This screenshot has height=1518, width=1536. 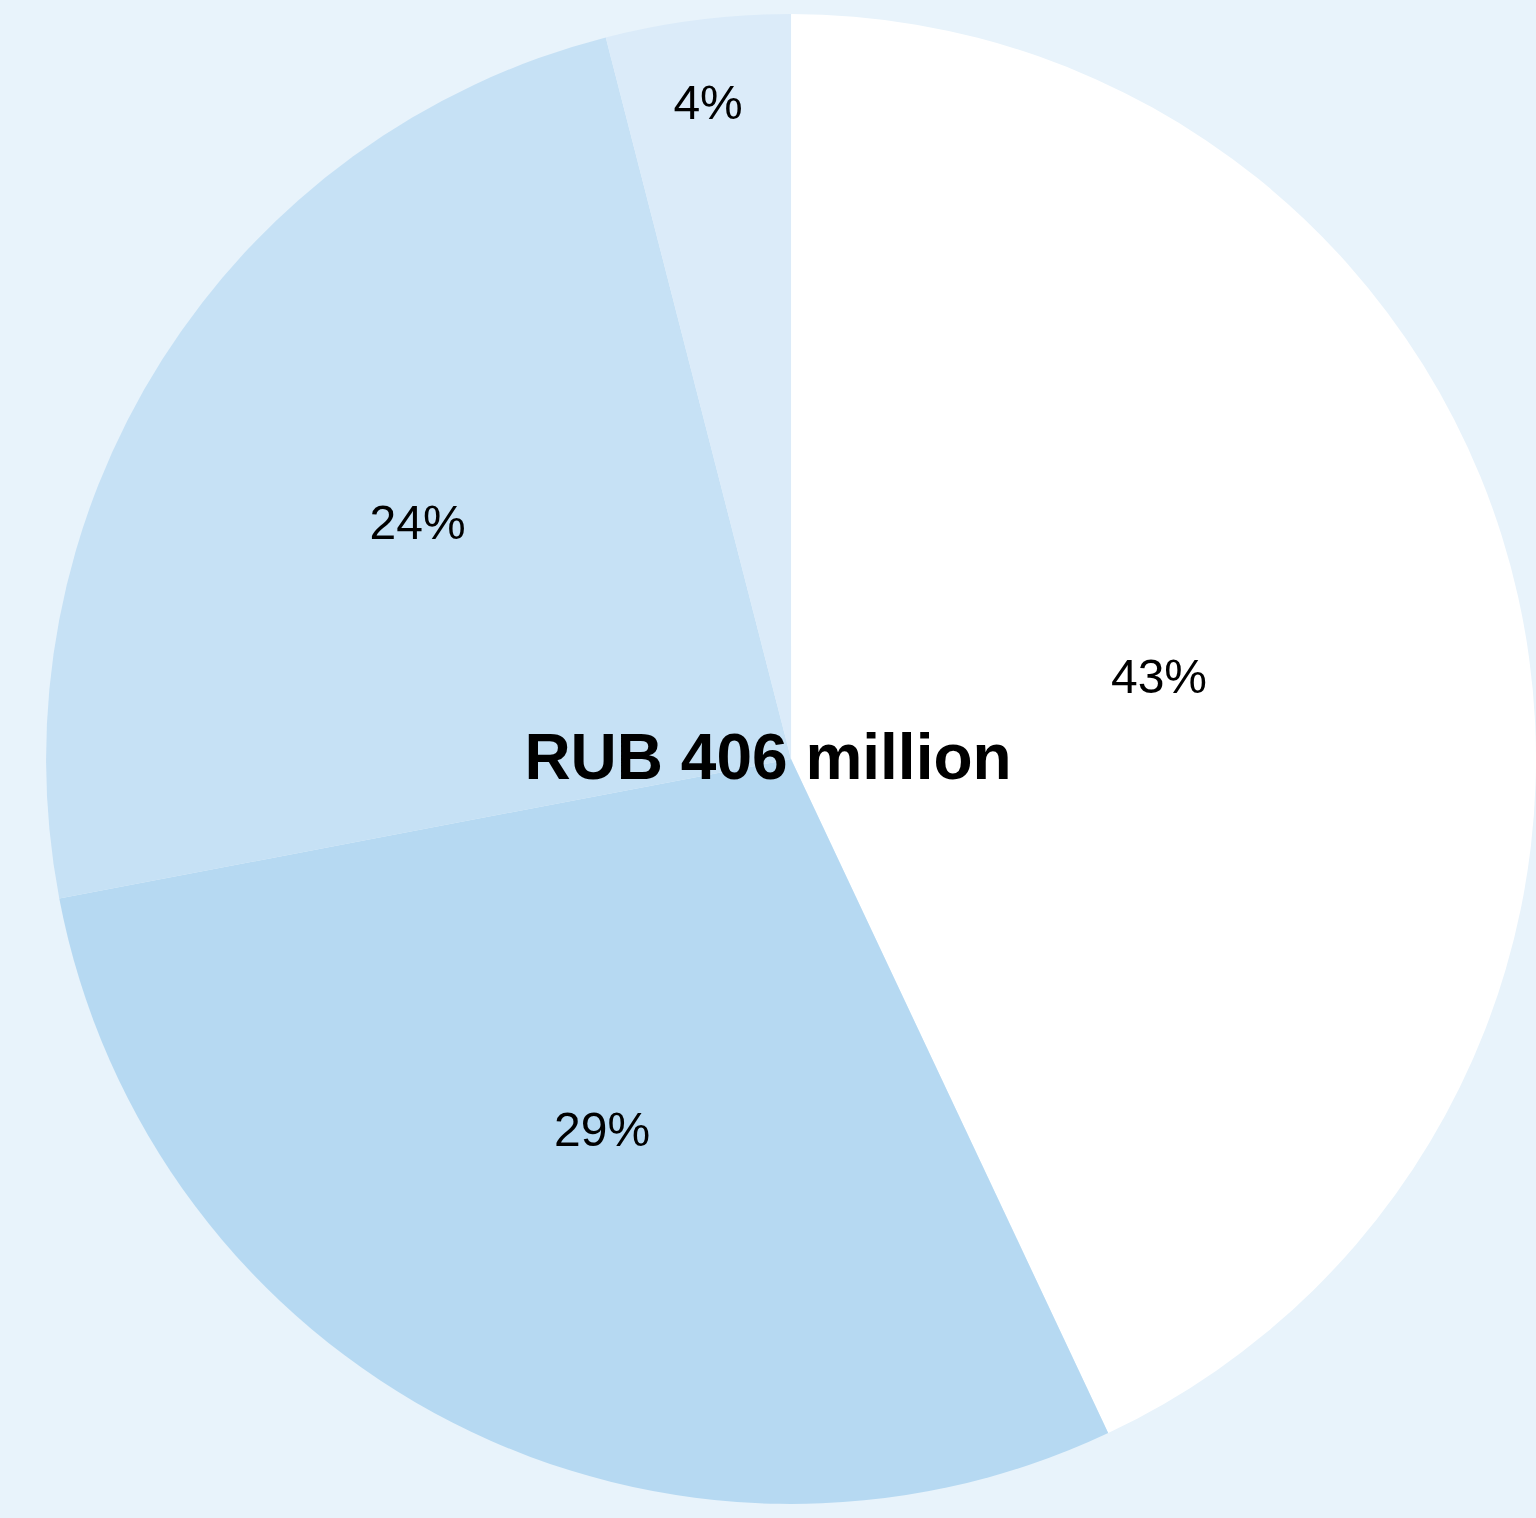 What do you see at coordinates (417, 522) in the screenshot?
I see `data-label: 24%` at bounding box center [417, 522].